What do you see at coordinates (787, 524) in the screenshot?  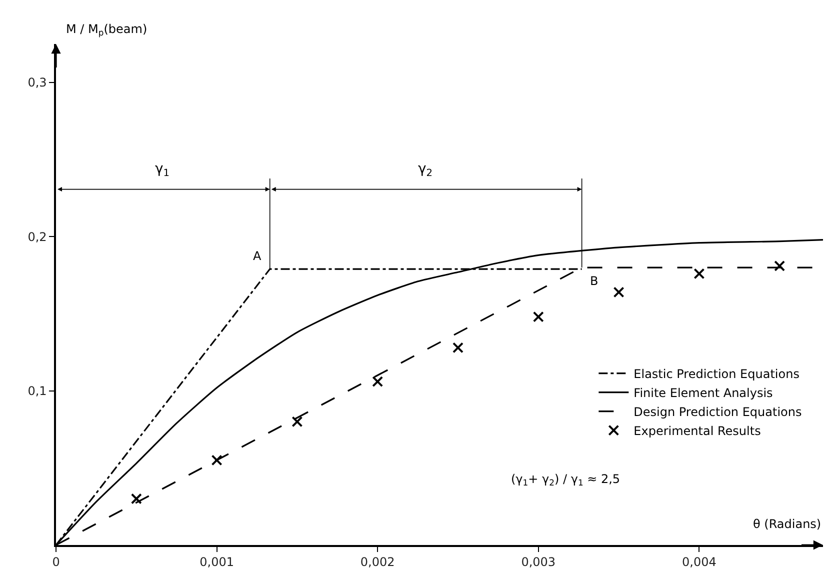 I see `x-axis-title: θ (Radians)` at bounding box center [787, 524].